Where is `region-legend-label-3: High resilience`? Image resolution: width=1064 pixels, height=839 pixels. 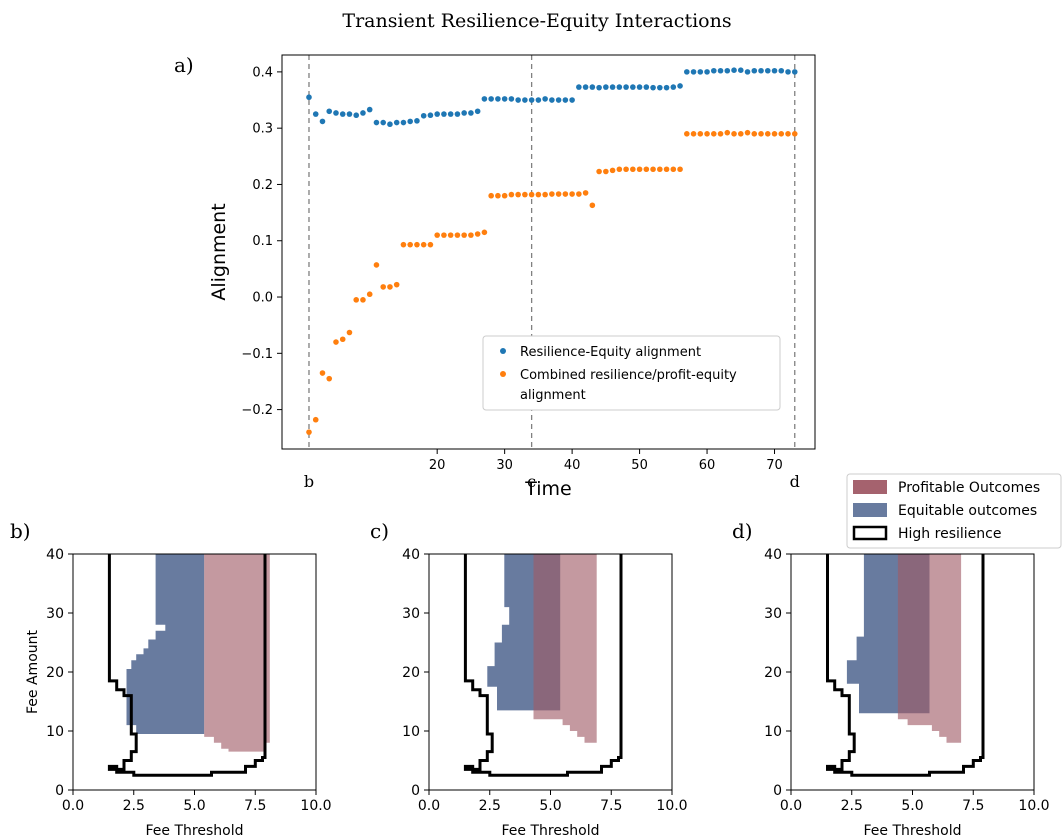 region-legend-label-3: High resilience is located at coordinates (949, 534).